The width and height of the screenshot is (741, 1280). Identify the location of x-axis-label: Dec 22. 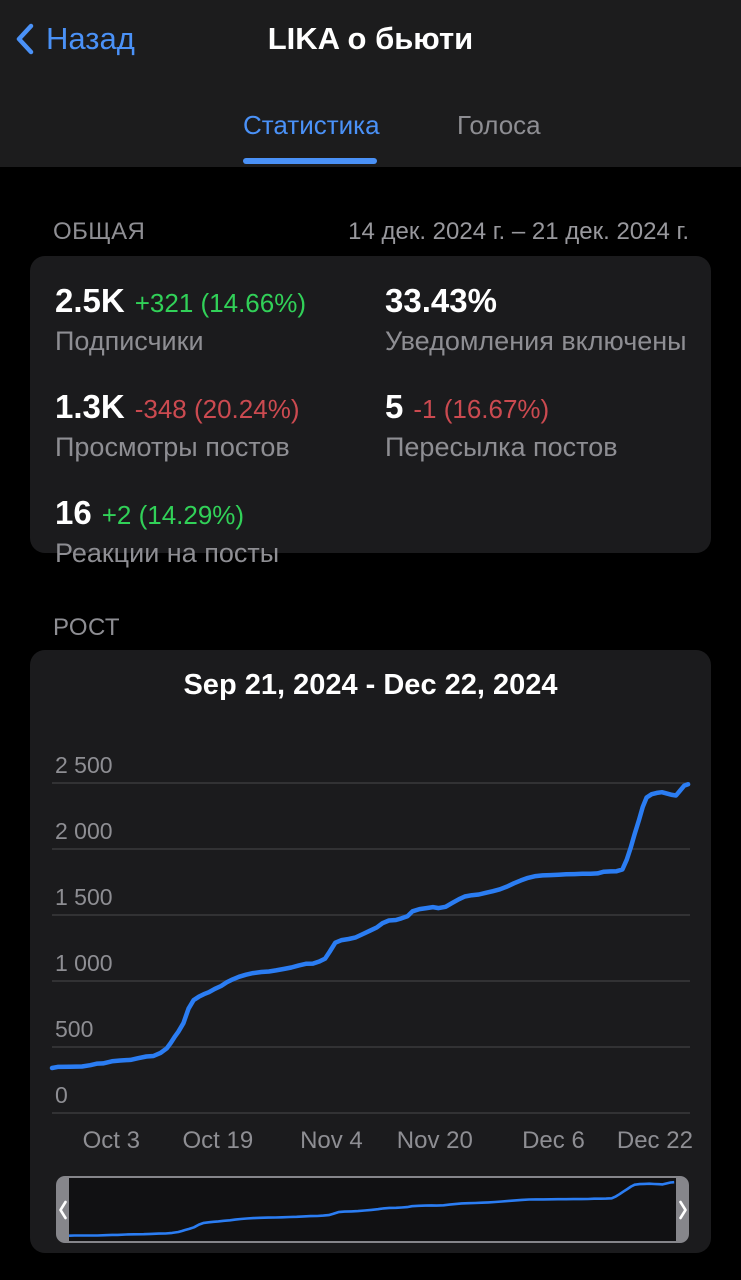
(654, 1140).